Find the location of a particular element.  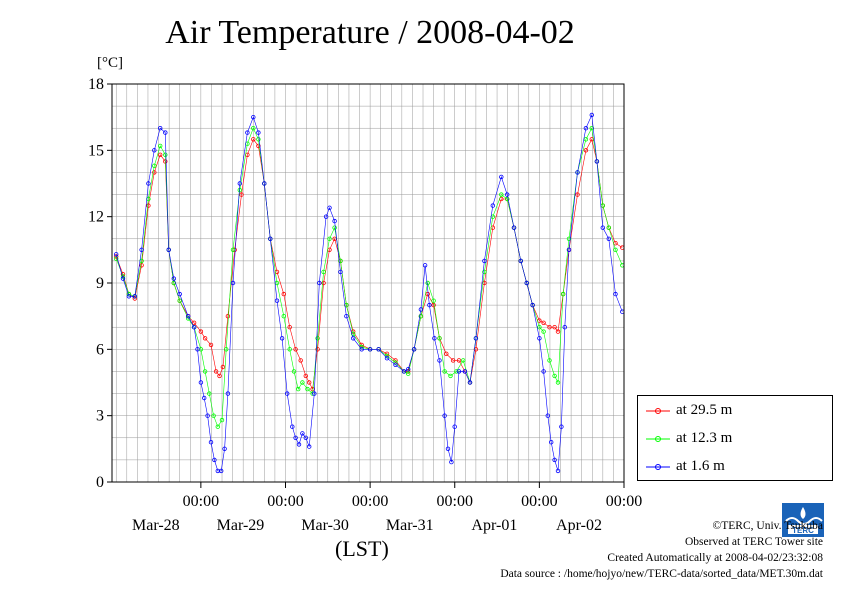

legend: at 29.5 m at 12.3 m at 1.6 m is located at coordinates (735, 438).